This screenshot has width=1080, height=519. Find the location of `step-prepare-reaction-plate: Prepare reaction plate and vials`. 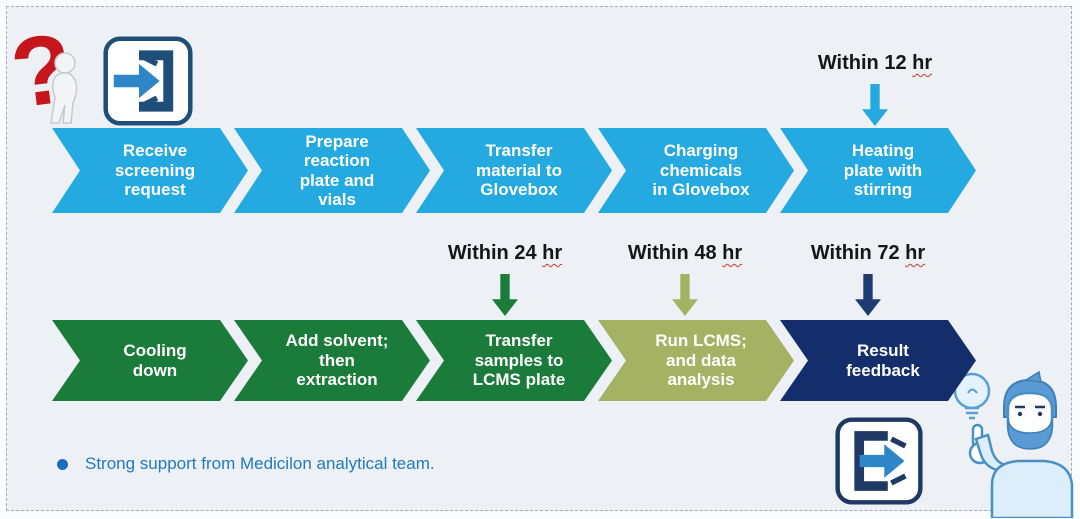

step-prepare-reaction-plate: Prepare reaction plate and vials is located at coordinates (332, 170).